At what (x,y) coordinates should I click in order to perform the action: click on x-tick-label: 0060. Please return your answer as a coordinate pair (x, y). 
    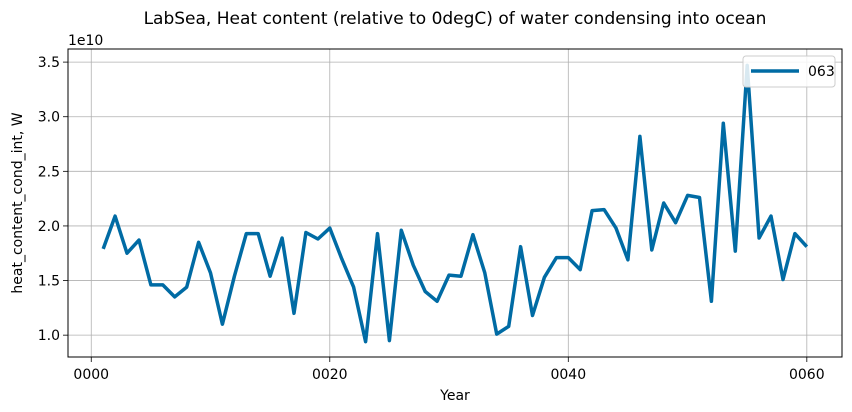
    Looking at the image, I should click on (807, 375).